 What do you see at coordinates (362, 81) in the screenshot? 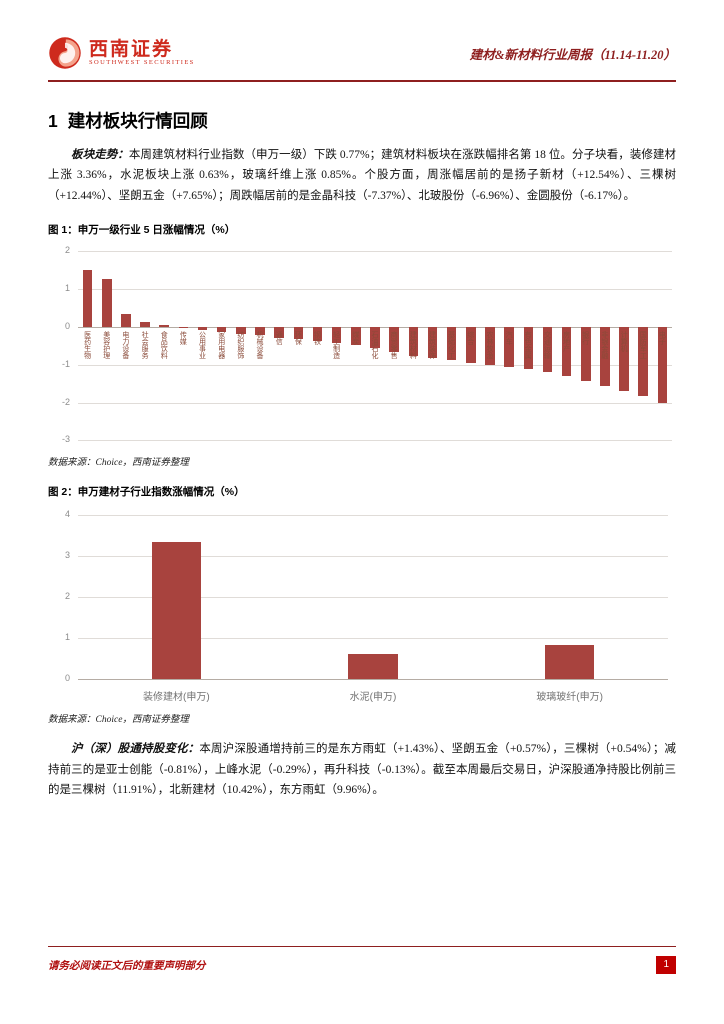
I see `header-divider` at bounding box center [362, 81].